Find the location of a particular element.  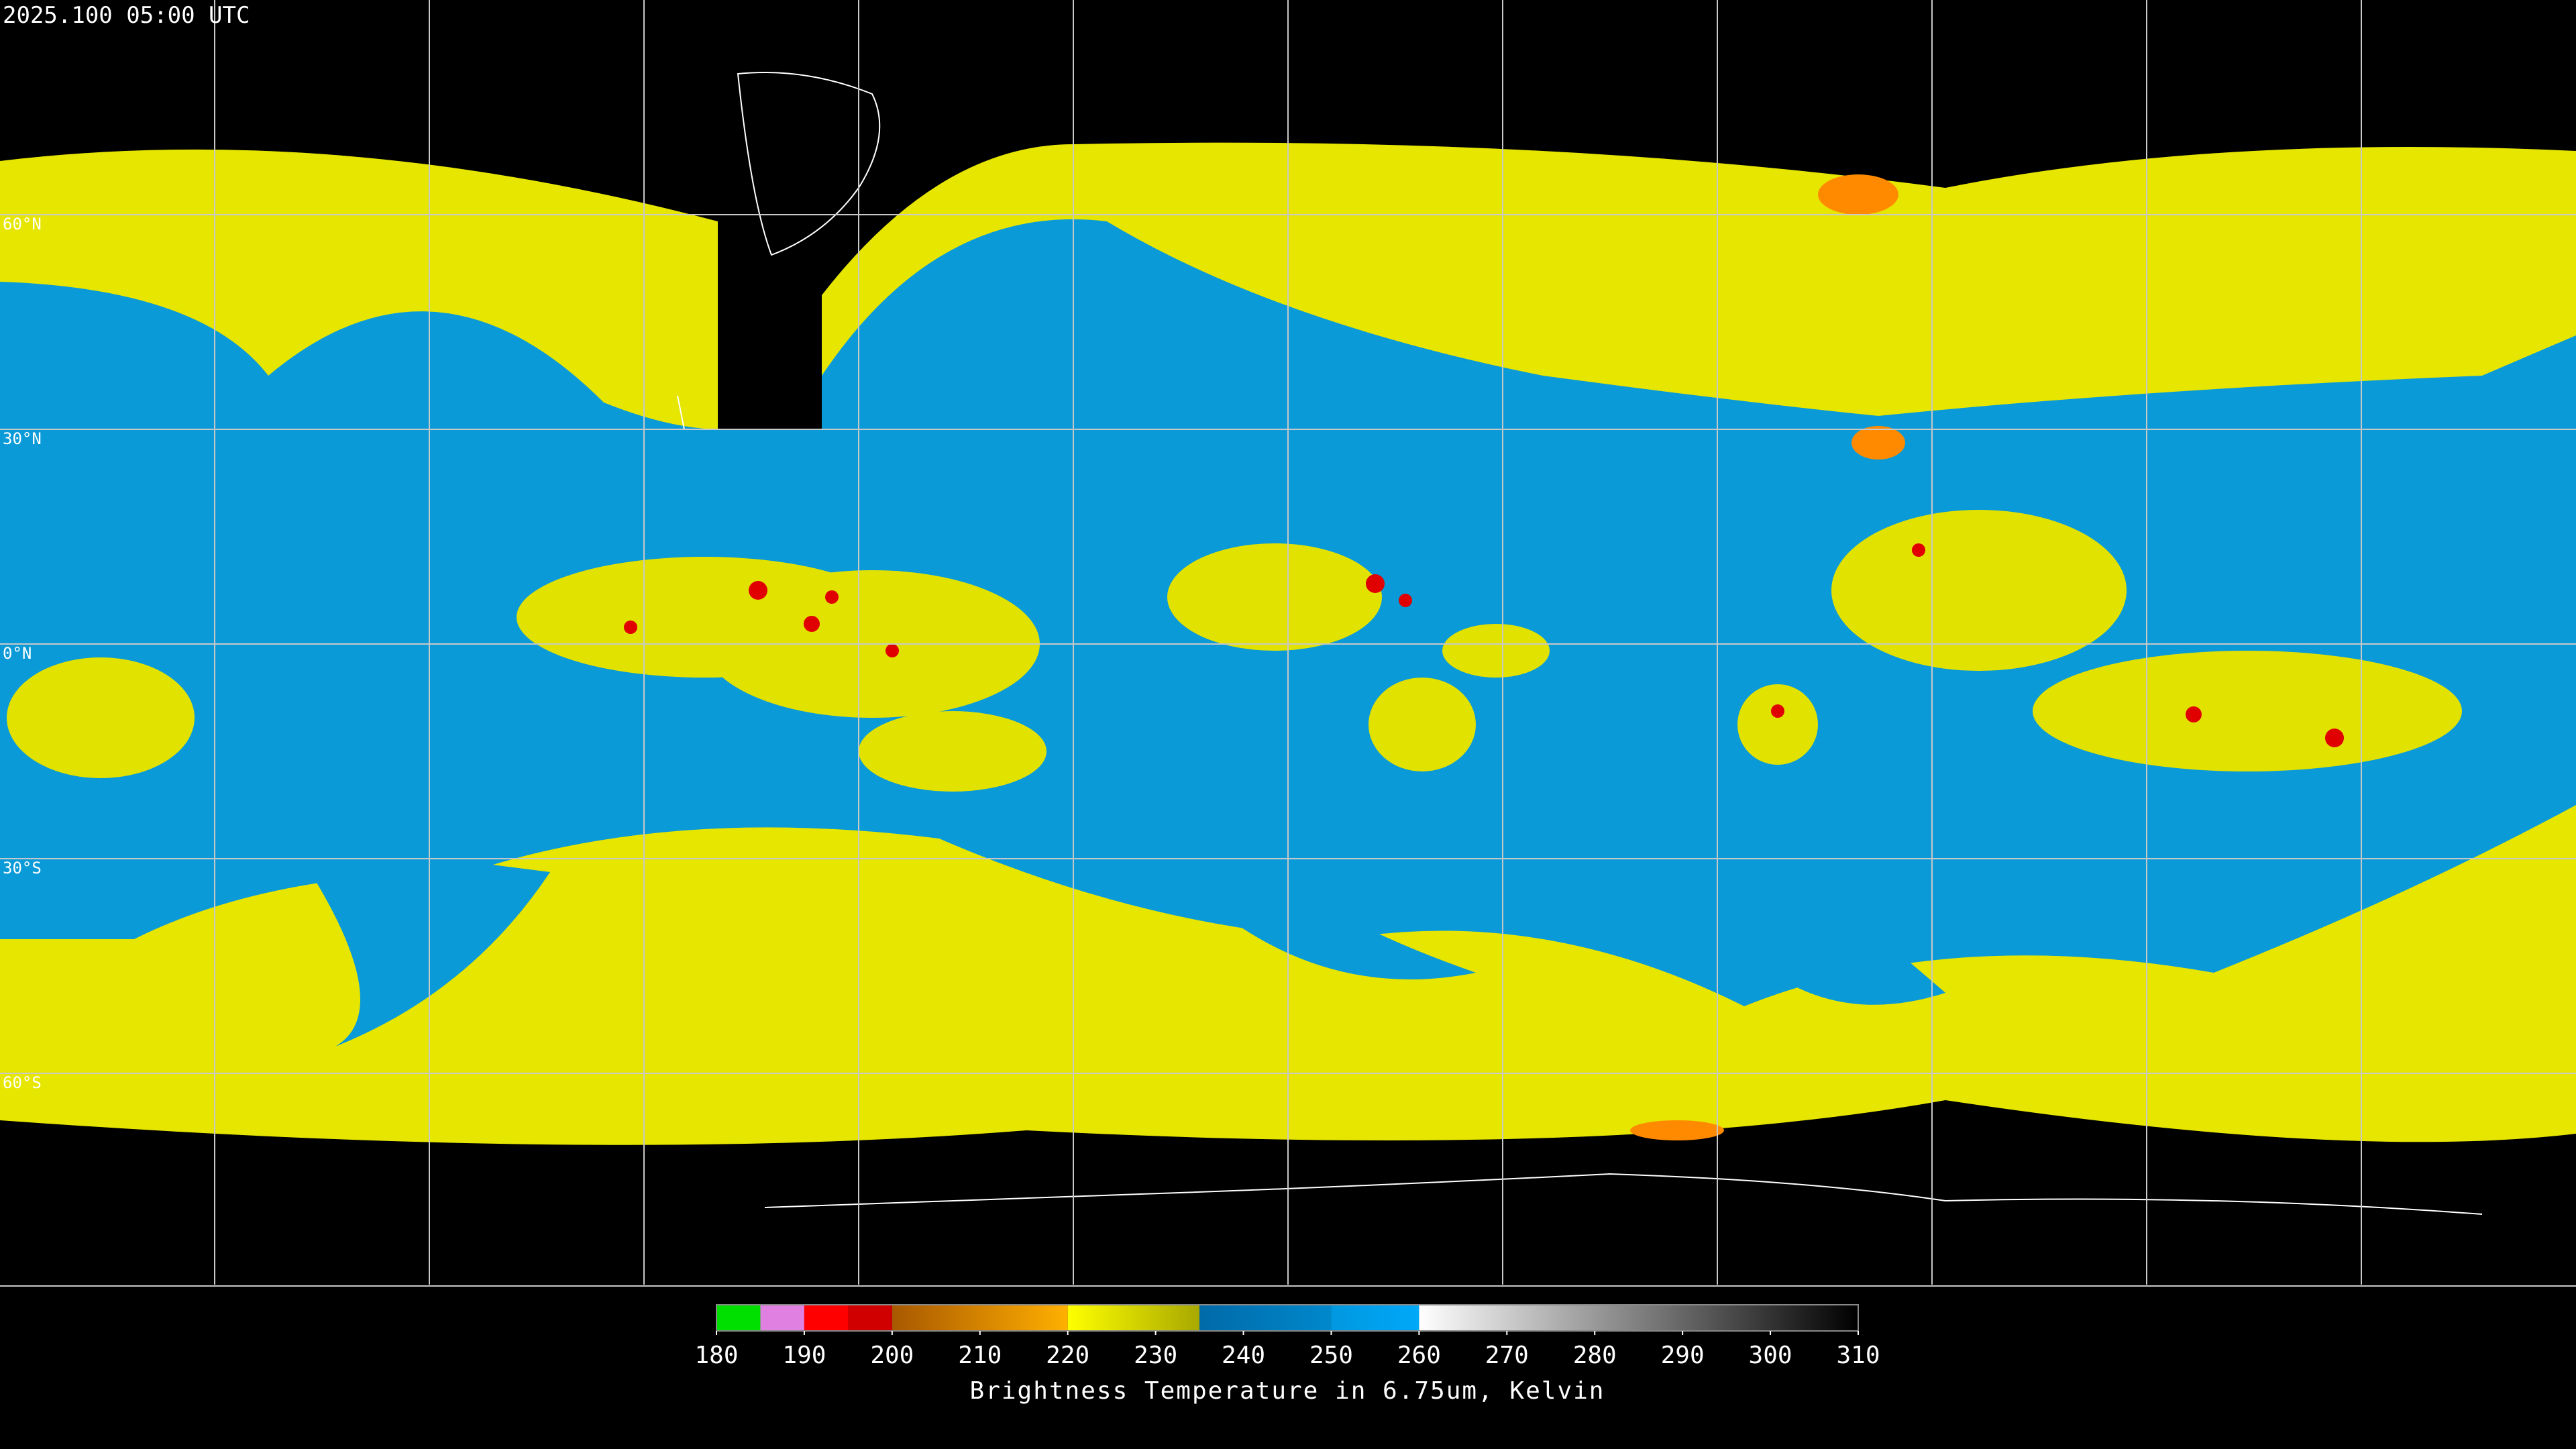

colorbar-tick-label: 200 is located at coordinates (892, 1355).